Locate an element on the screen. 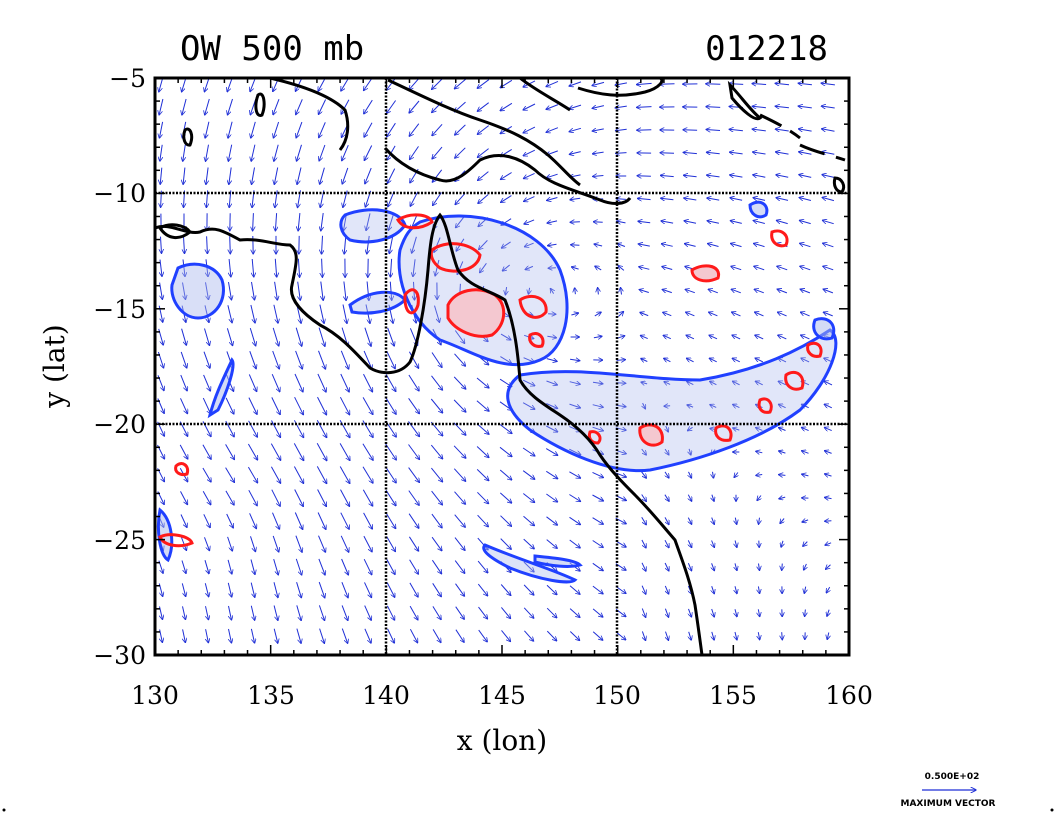  x-tick-label: 160 is located at coordinates (849, 695).